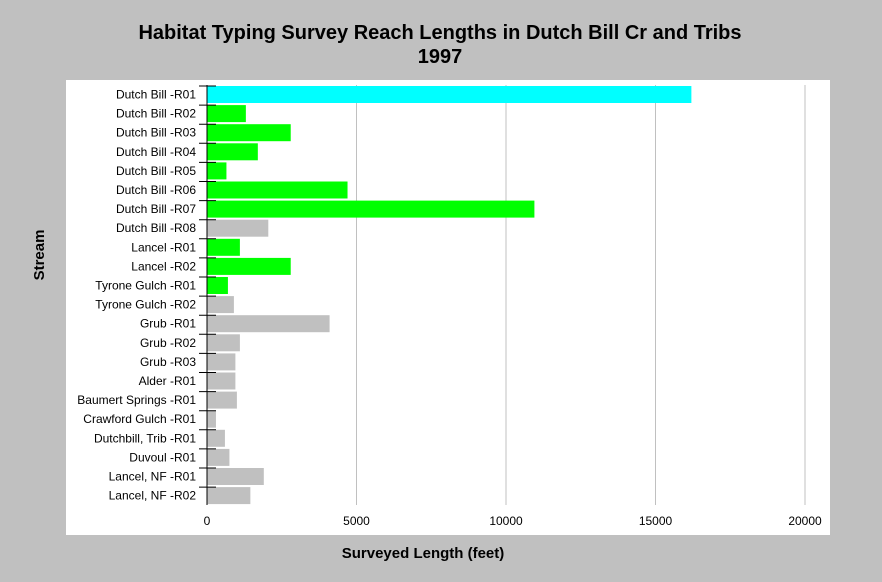 The height and width of the screenshot is (582, 882). I want to click on y-axis-title: Stream, so click(39, 255).